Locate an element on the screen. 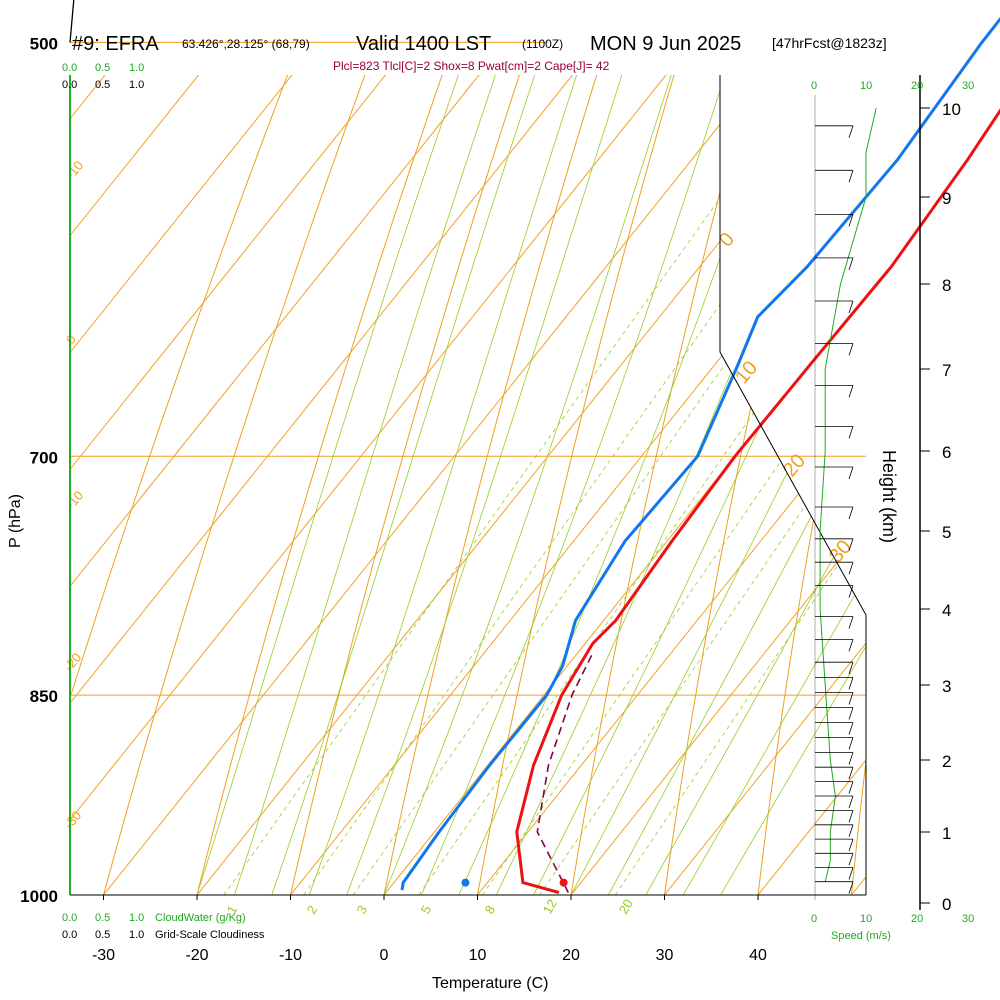  p-tick-label-850: 850 is located at coordinates (44, 696).